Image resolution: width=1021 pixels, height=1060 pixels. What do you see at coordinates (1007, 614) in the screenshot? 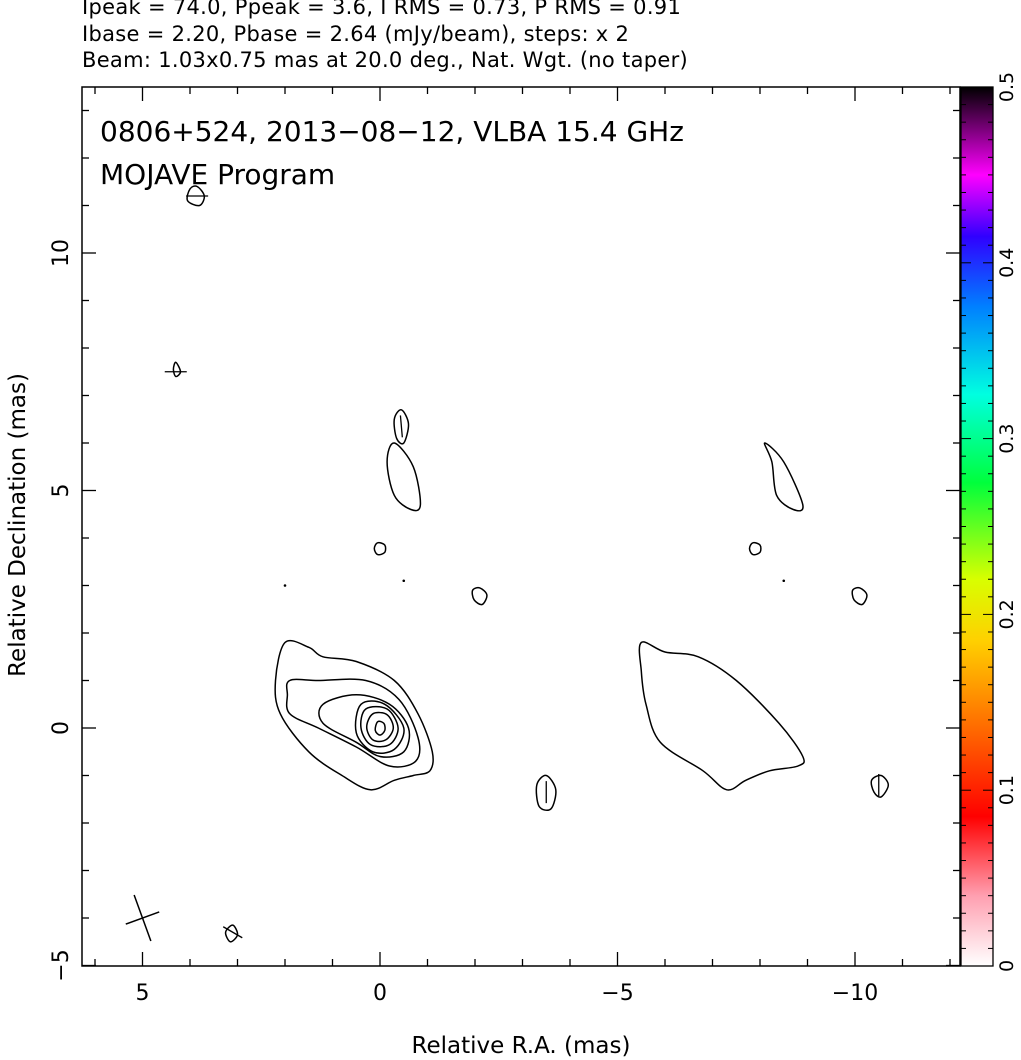
I see `colorbar-tick-label: 0.2` at bounding box center [1007, 614].